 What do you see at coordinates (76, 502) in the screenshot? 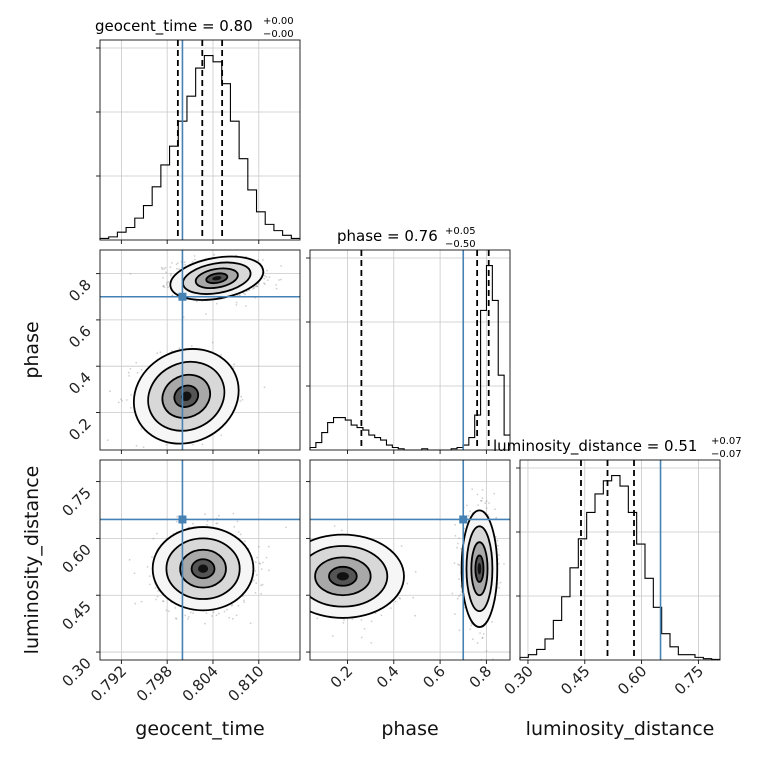
I see `y-tick-label: 0.75` at bounding box center [76, 502].